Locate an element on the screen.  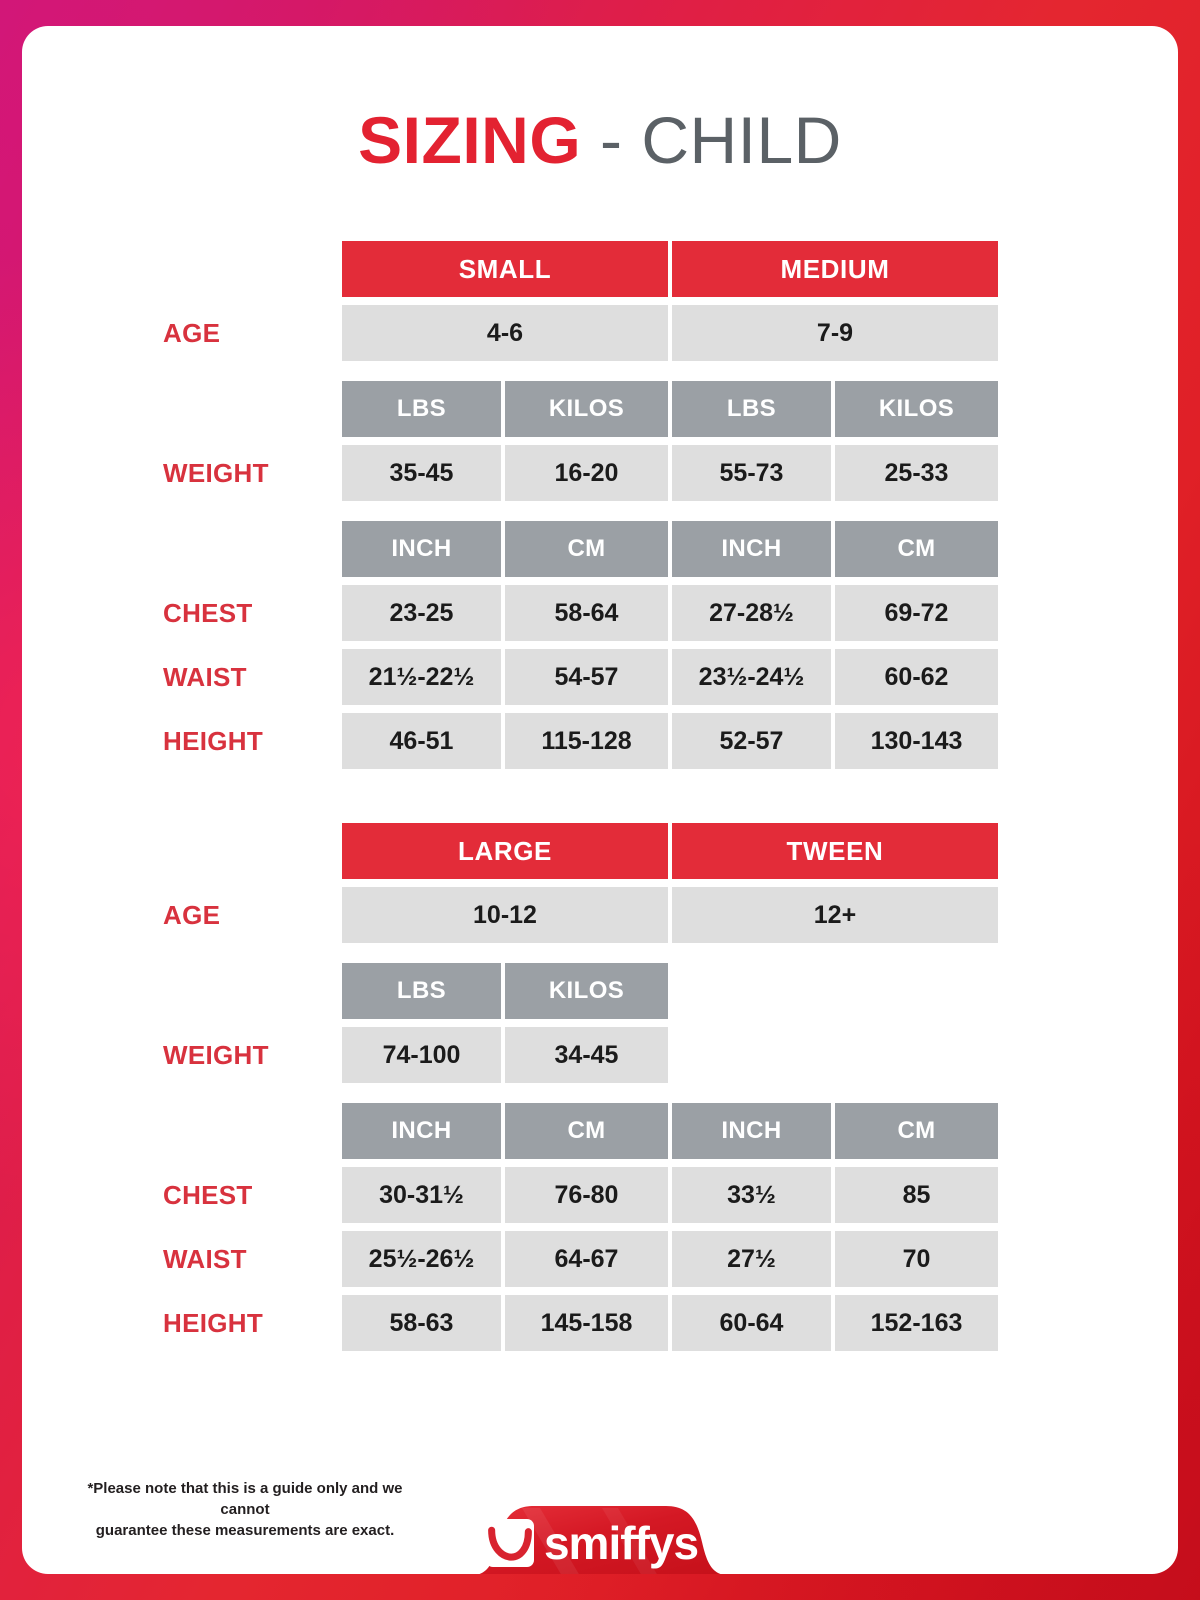
weight-row: WEIGHT 35-45 16-20 55-73 25-33 is located at coordinates (600, 473).